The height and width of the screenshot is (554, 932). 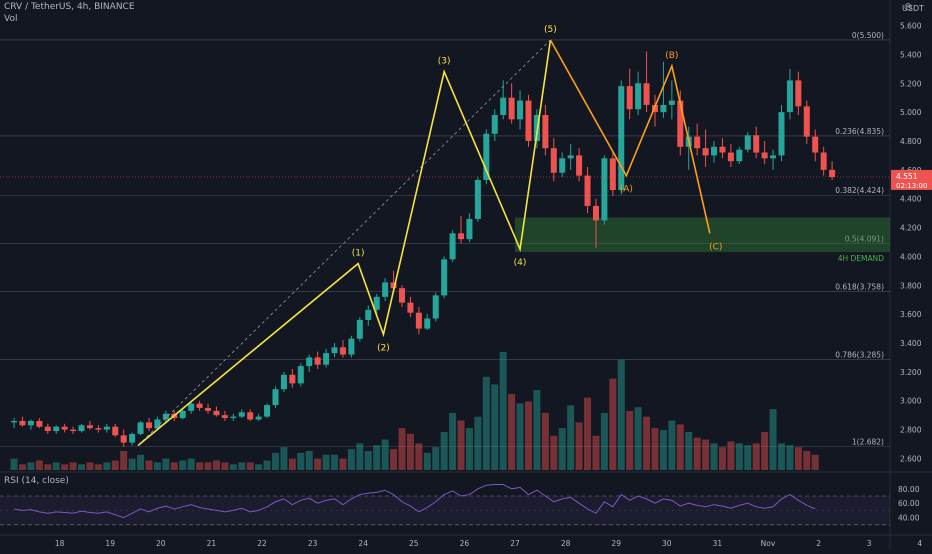 What do you see at coordinates (358, 254) in the screenshot?
I see `wave-label: (1)` at bounding box center [358, 254].